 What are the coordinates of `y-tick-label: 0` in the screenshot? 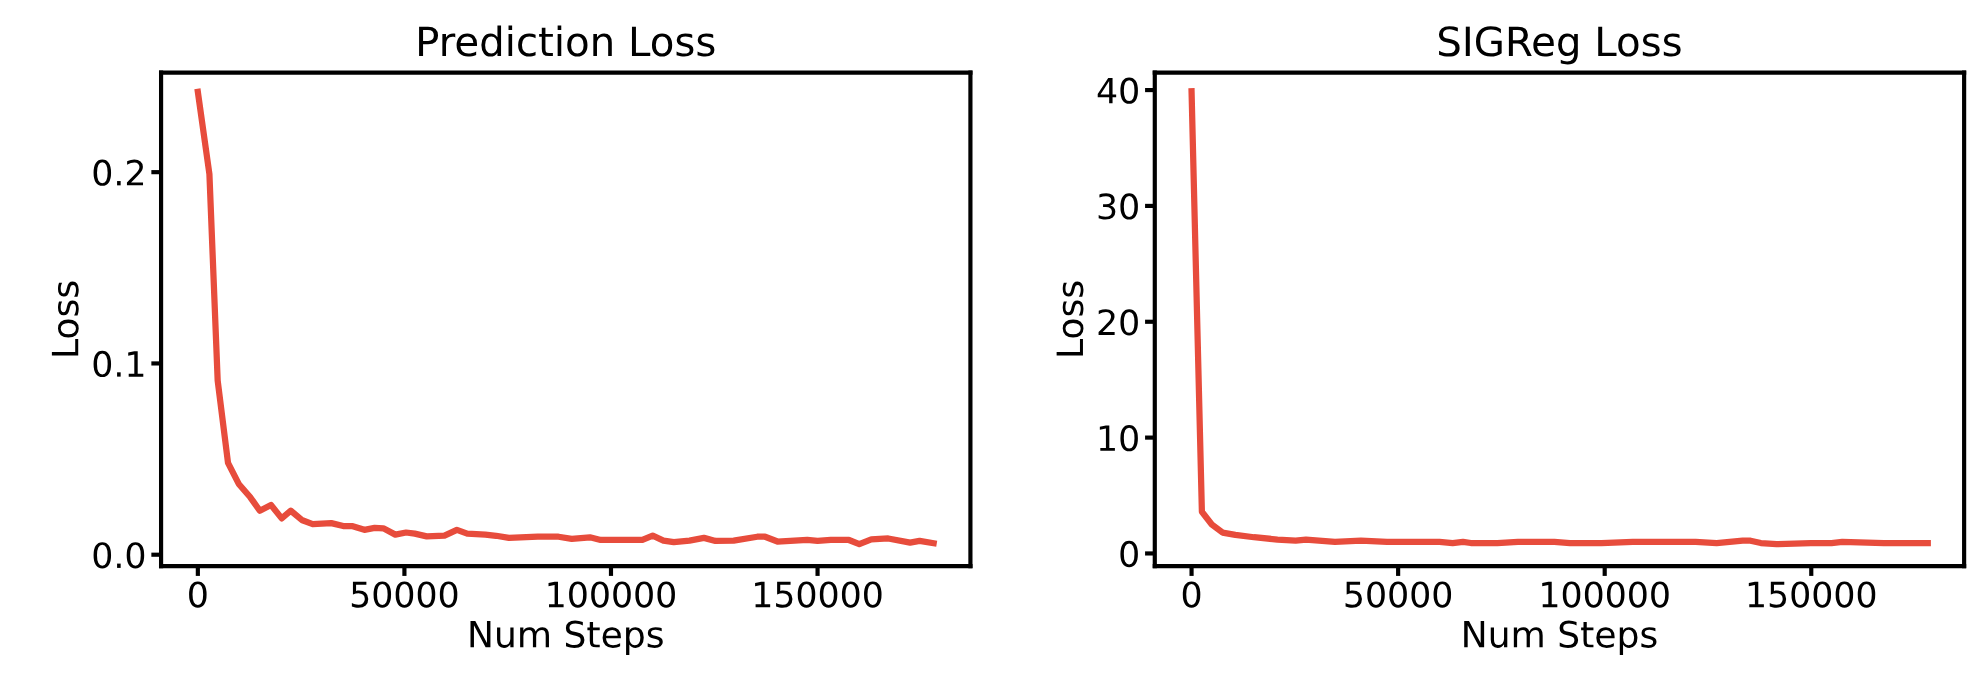 It's located at (1129, 554).